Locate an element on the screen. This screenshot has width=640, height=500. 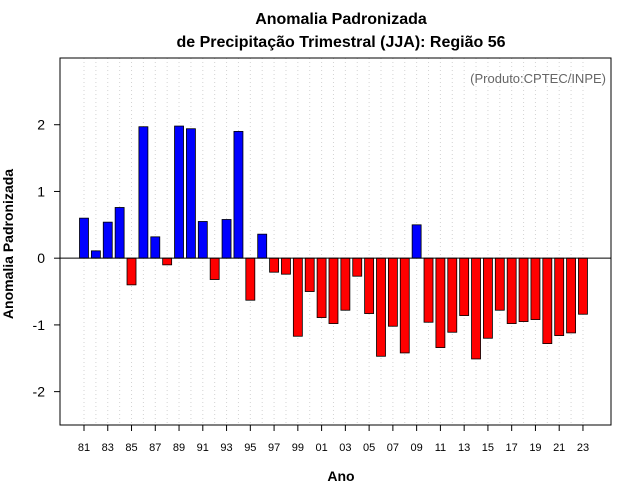
bar-2019 is located at coordinates (535, 288).